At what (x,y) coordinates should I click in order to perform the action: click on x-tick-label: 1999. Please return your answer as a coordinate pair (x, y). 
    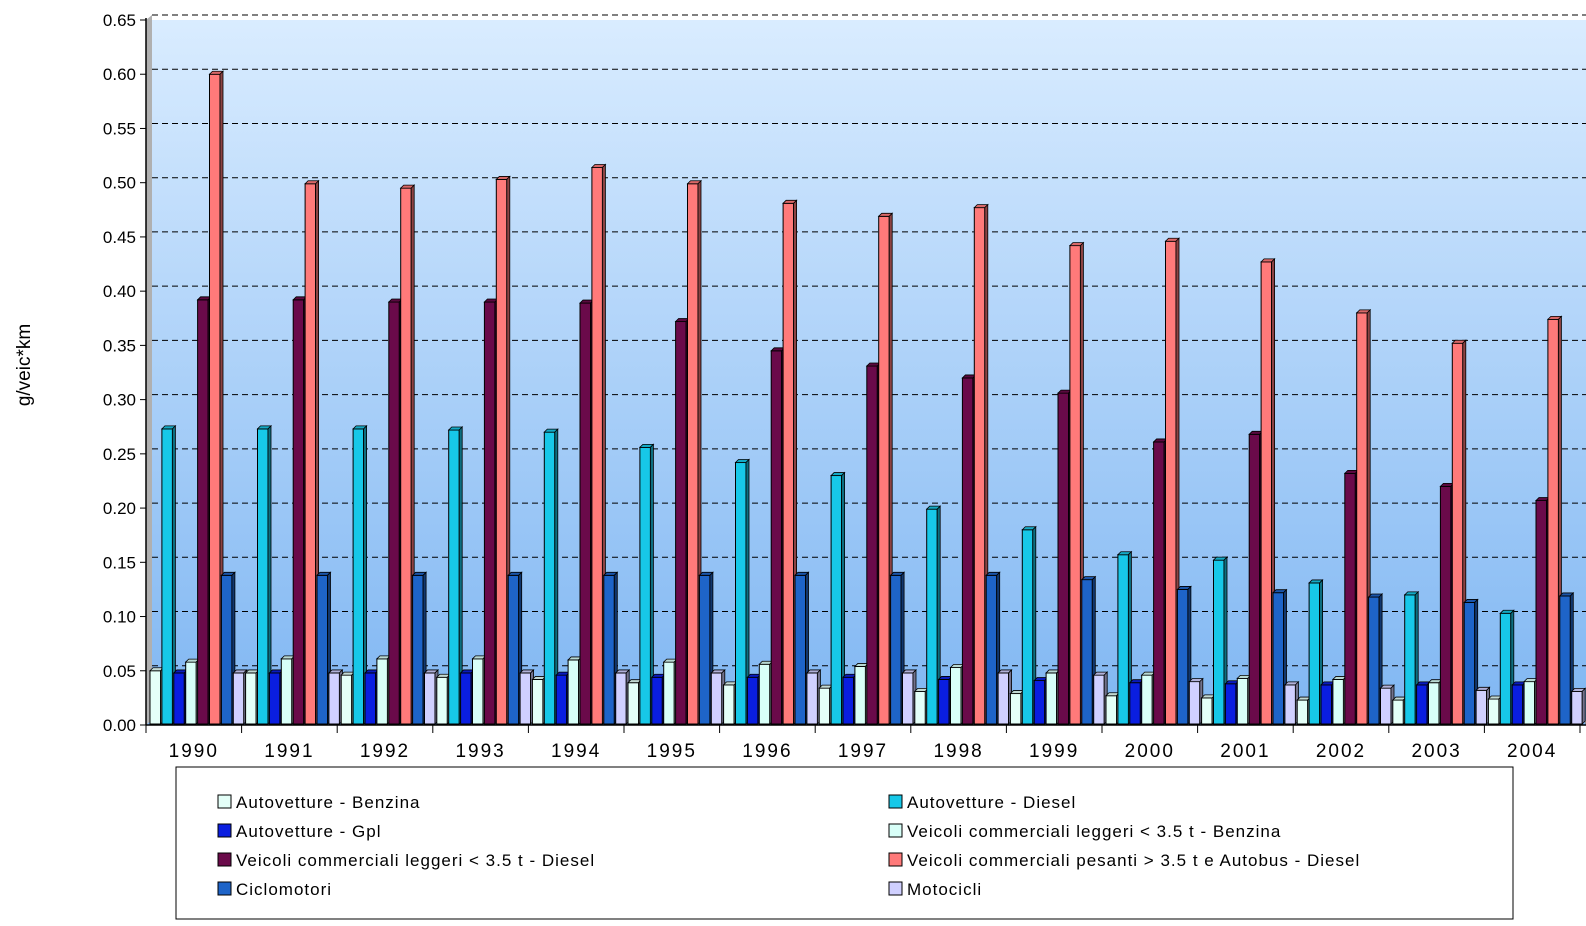
    Looking at the image, I should click on (1054, 751).